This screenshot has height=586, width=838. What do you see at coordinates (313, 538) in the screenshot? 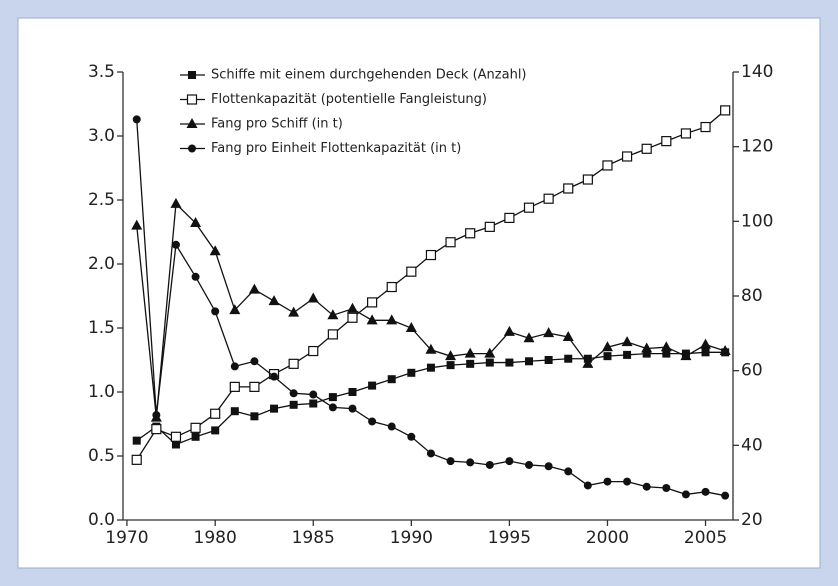
I see `x-tick-label: 1985` at bounding box center [313, 538].